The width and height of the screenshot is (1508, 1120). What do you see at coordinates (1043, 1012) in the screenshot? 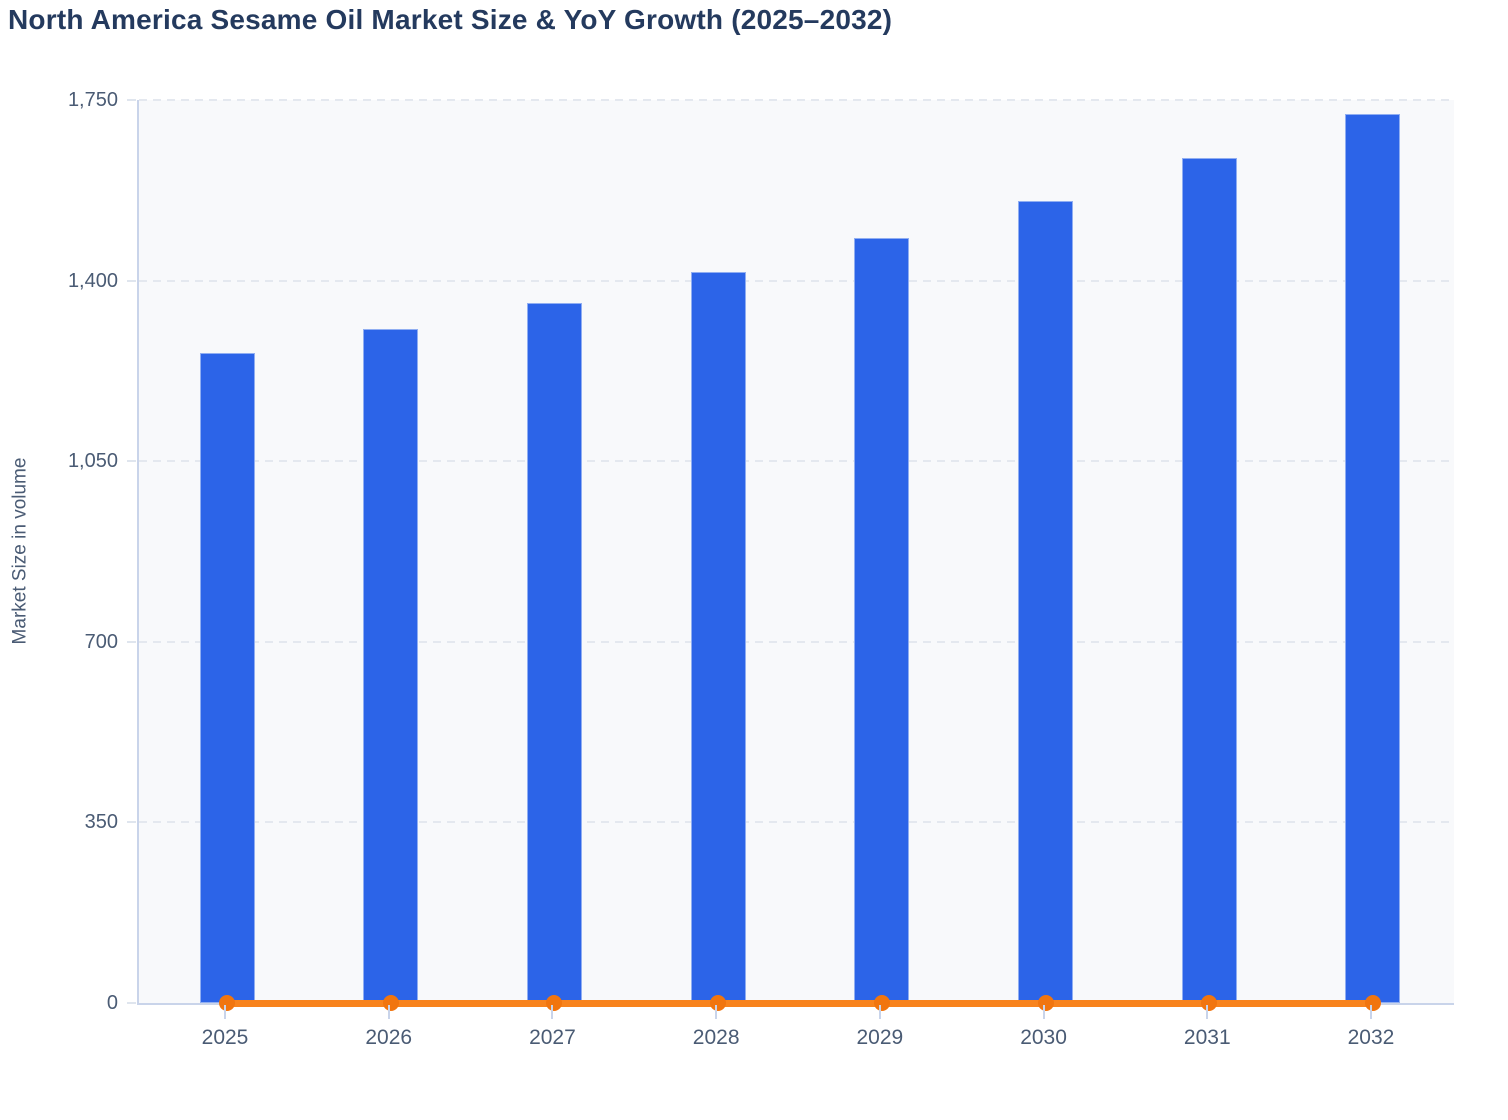
I see `x-tick-mark-2030` at bounding box center [1043, 1012].